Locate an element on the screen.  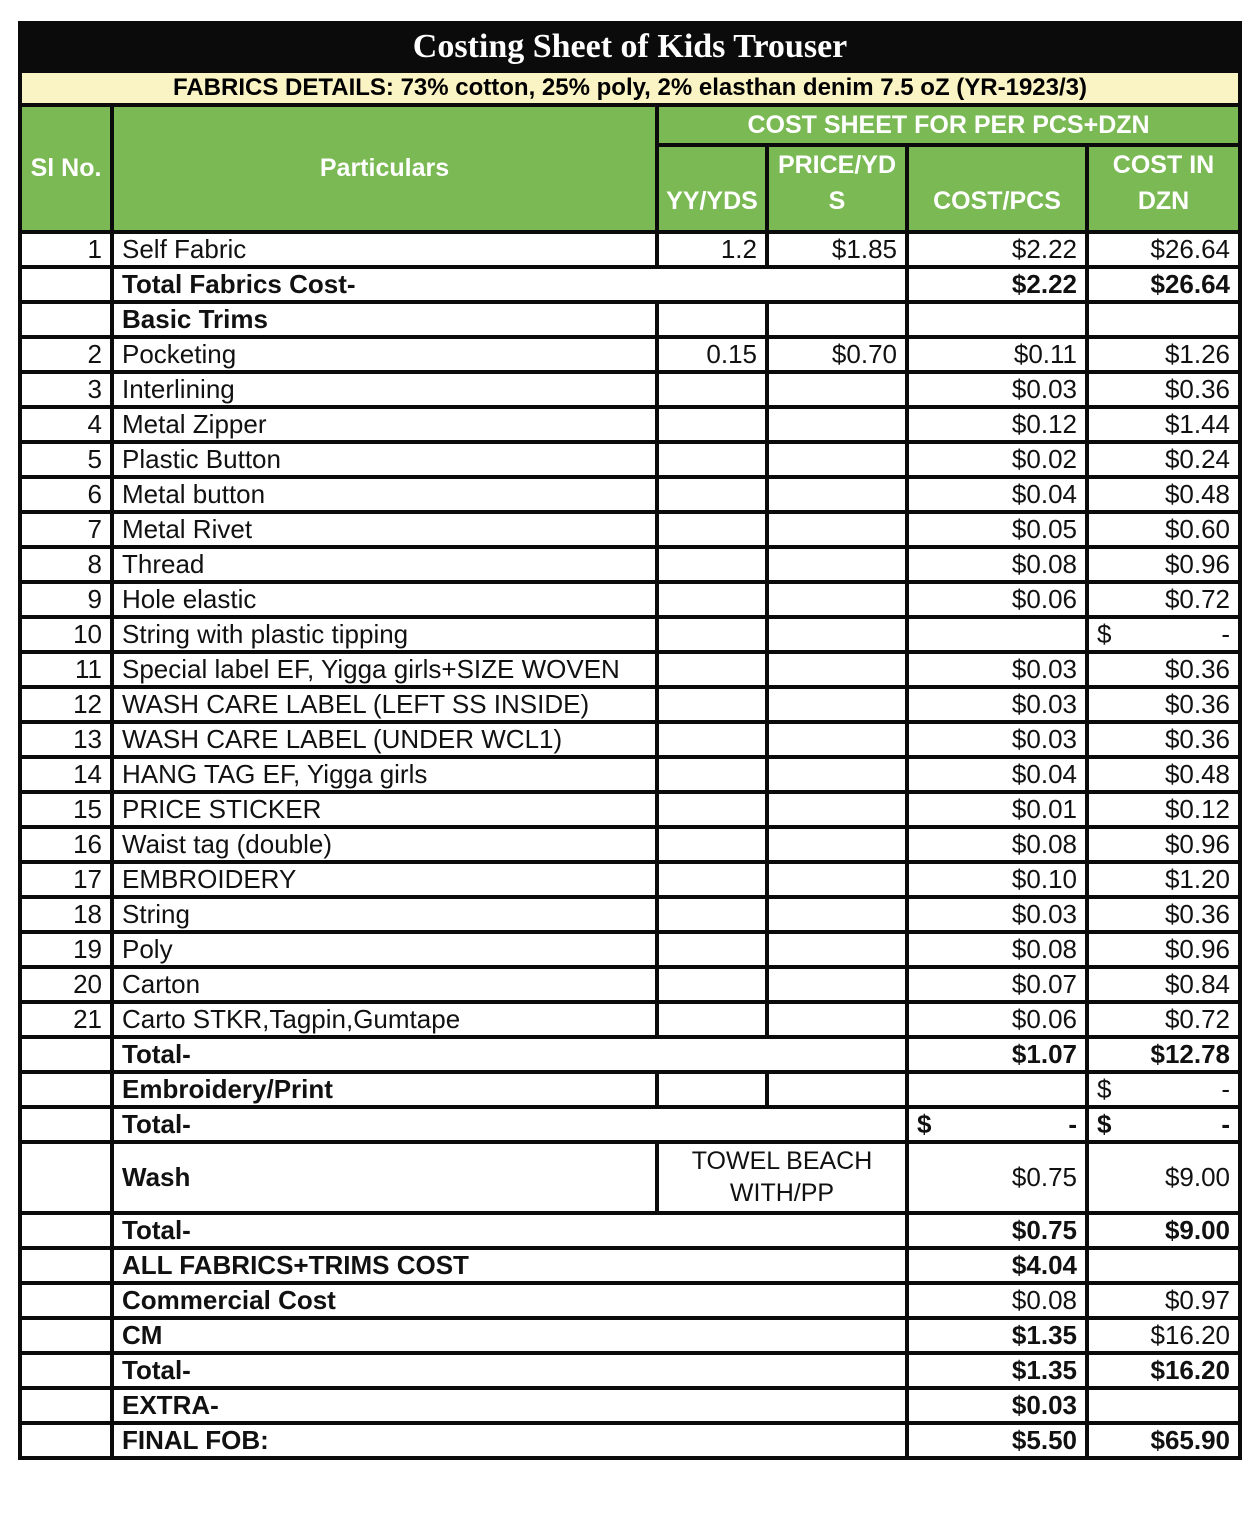
table-row: ALL FABRICS+TRIMS COST $4.04 is located at coordinates (630, 1265).